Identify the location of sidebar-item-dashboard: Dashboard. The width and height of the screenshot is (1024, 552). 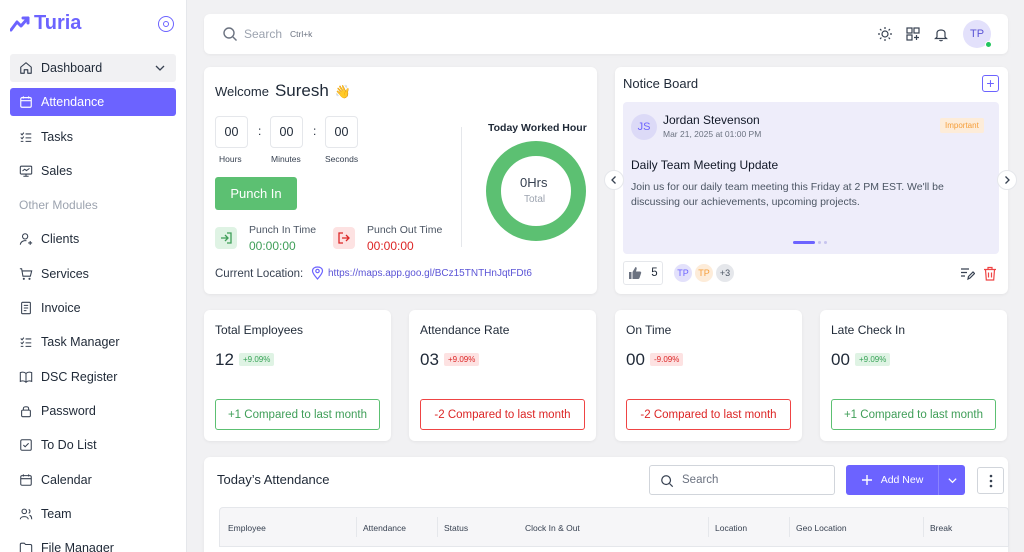
(93, 68).